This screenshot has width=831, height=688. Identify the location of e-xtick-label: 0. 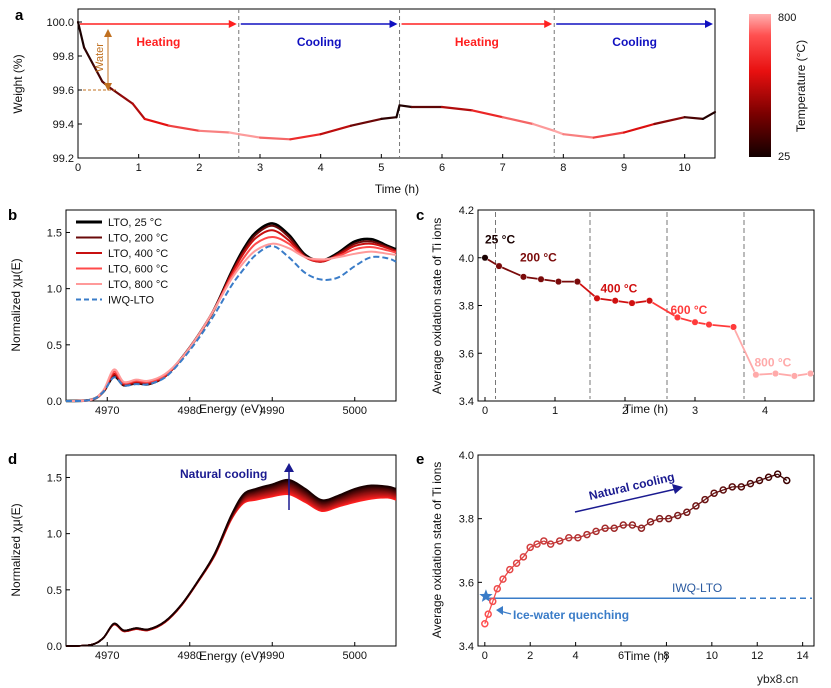
(485, 656).